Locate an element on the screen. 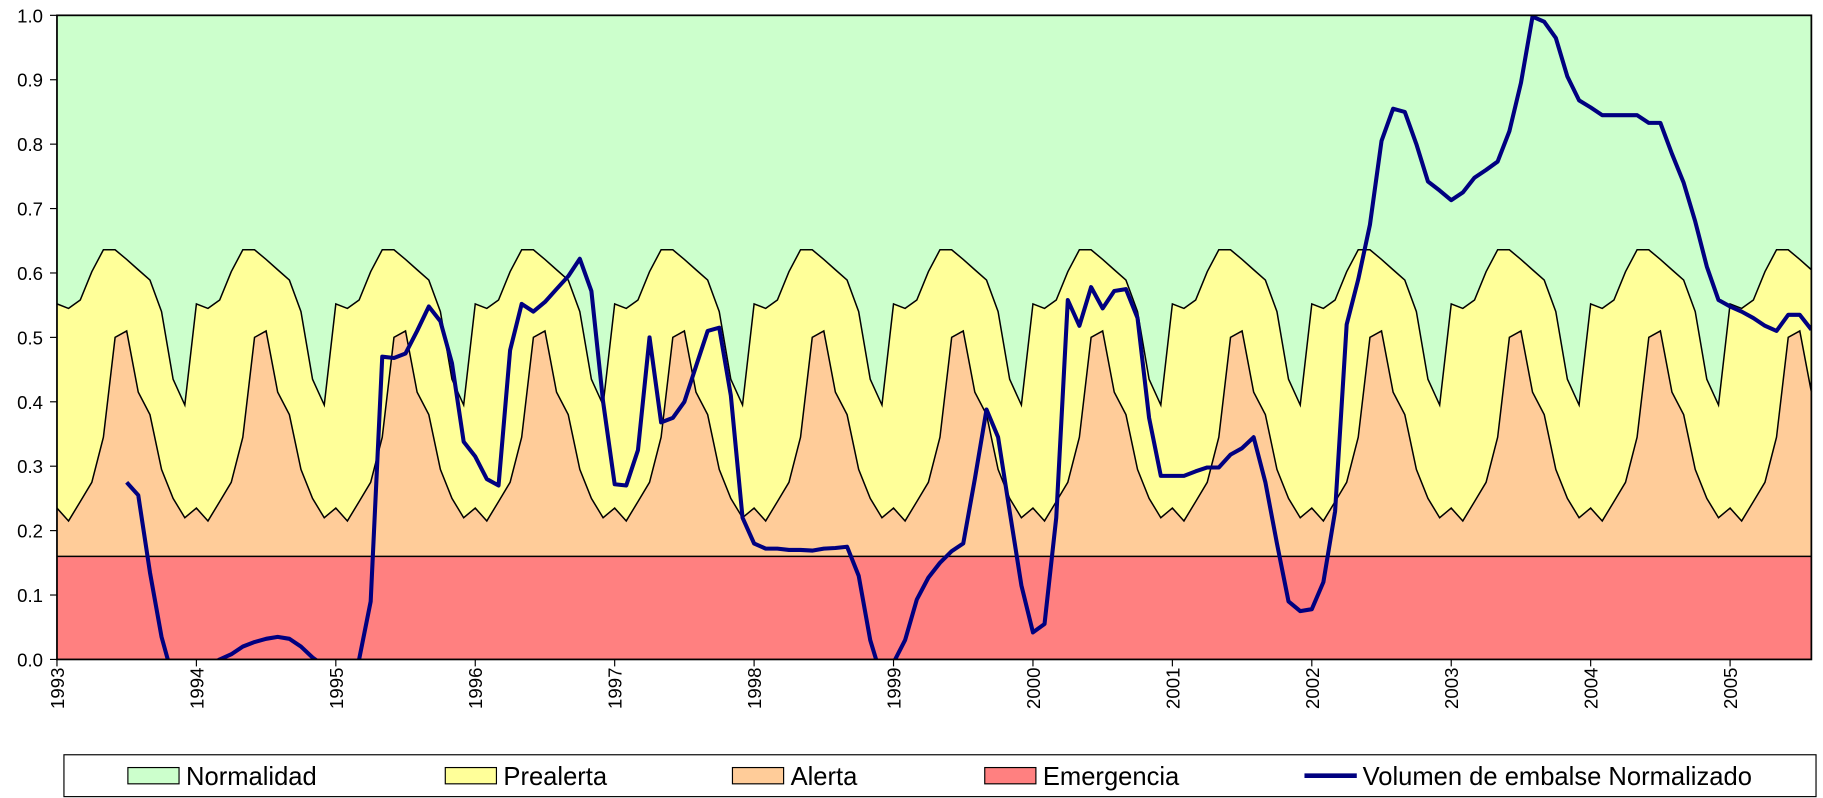  x-tick-label: 2001 is located at coordinates (1172, 688).